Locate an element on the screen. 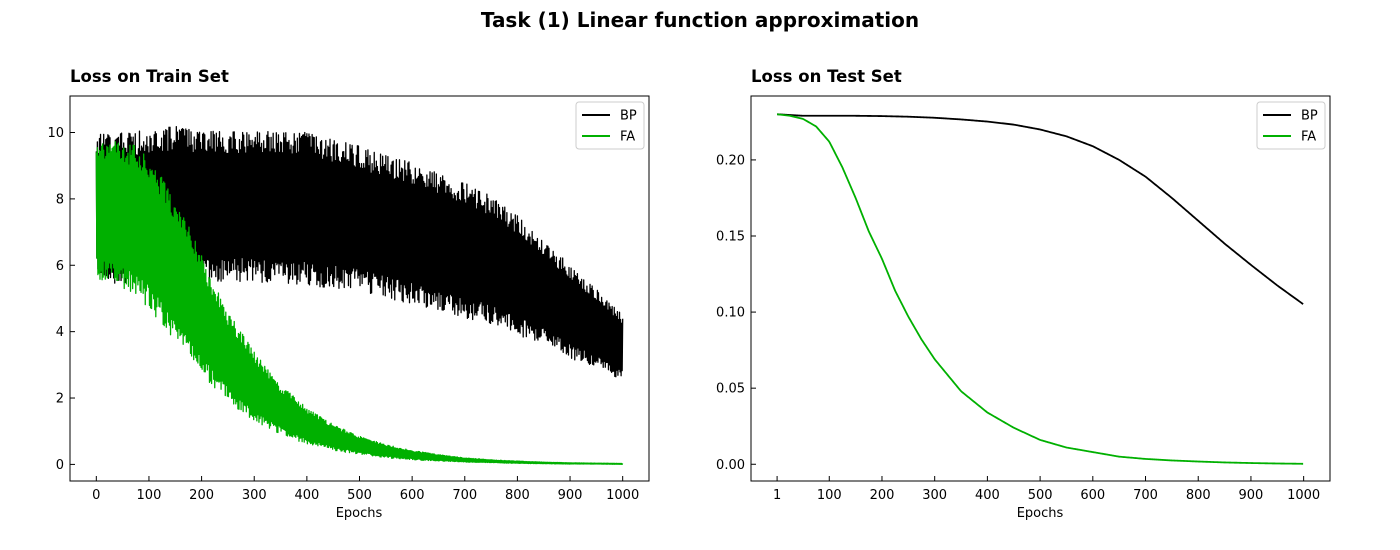 Image resolution: width=1400 pixels, height=550 pixels. y-tick-label: 0.10 is located at coordinates (730, 313).